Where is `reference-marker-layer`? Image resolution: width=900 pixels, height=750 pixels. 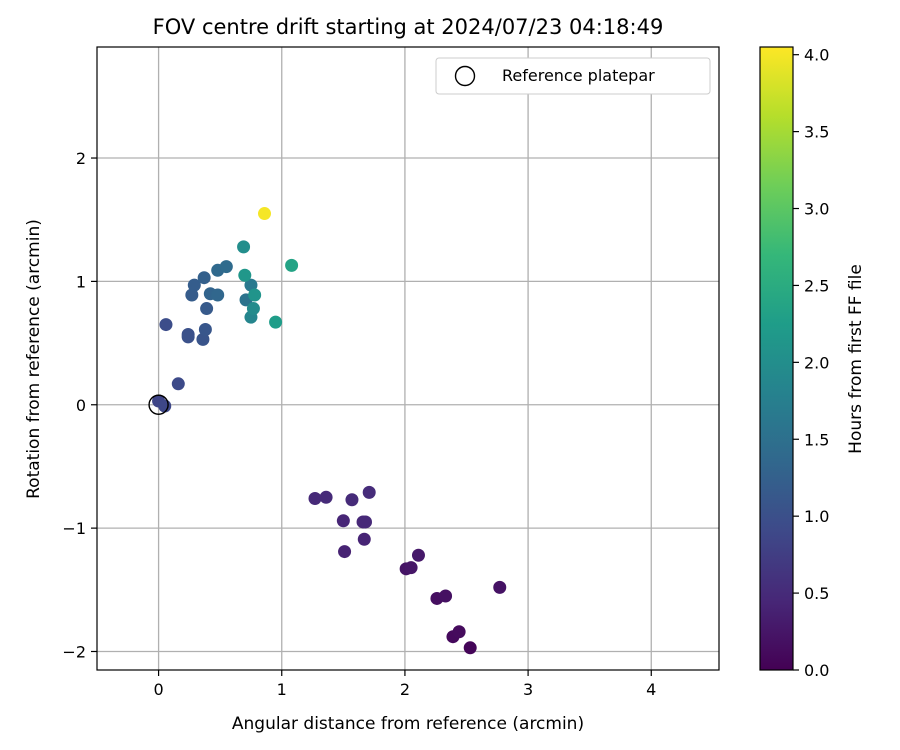 reference-marker-layer is located at coordinates (158, 404).